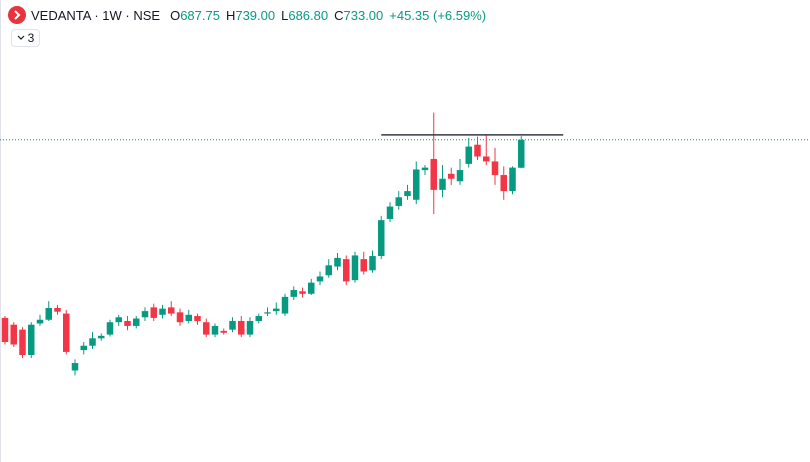  Describe the element at coordinates (363, 15) in the screenshot. I see `close-value: 733.00` at that location.